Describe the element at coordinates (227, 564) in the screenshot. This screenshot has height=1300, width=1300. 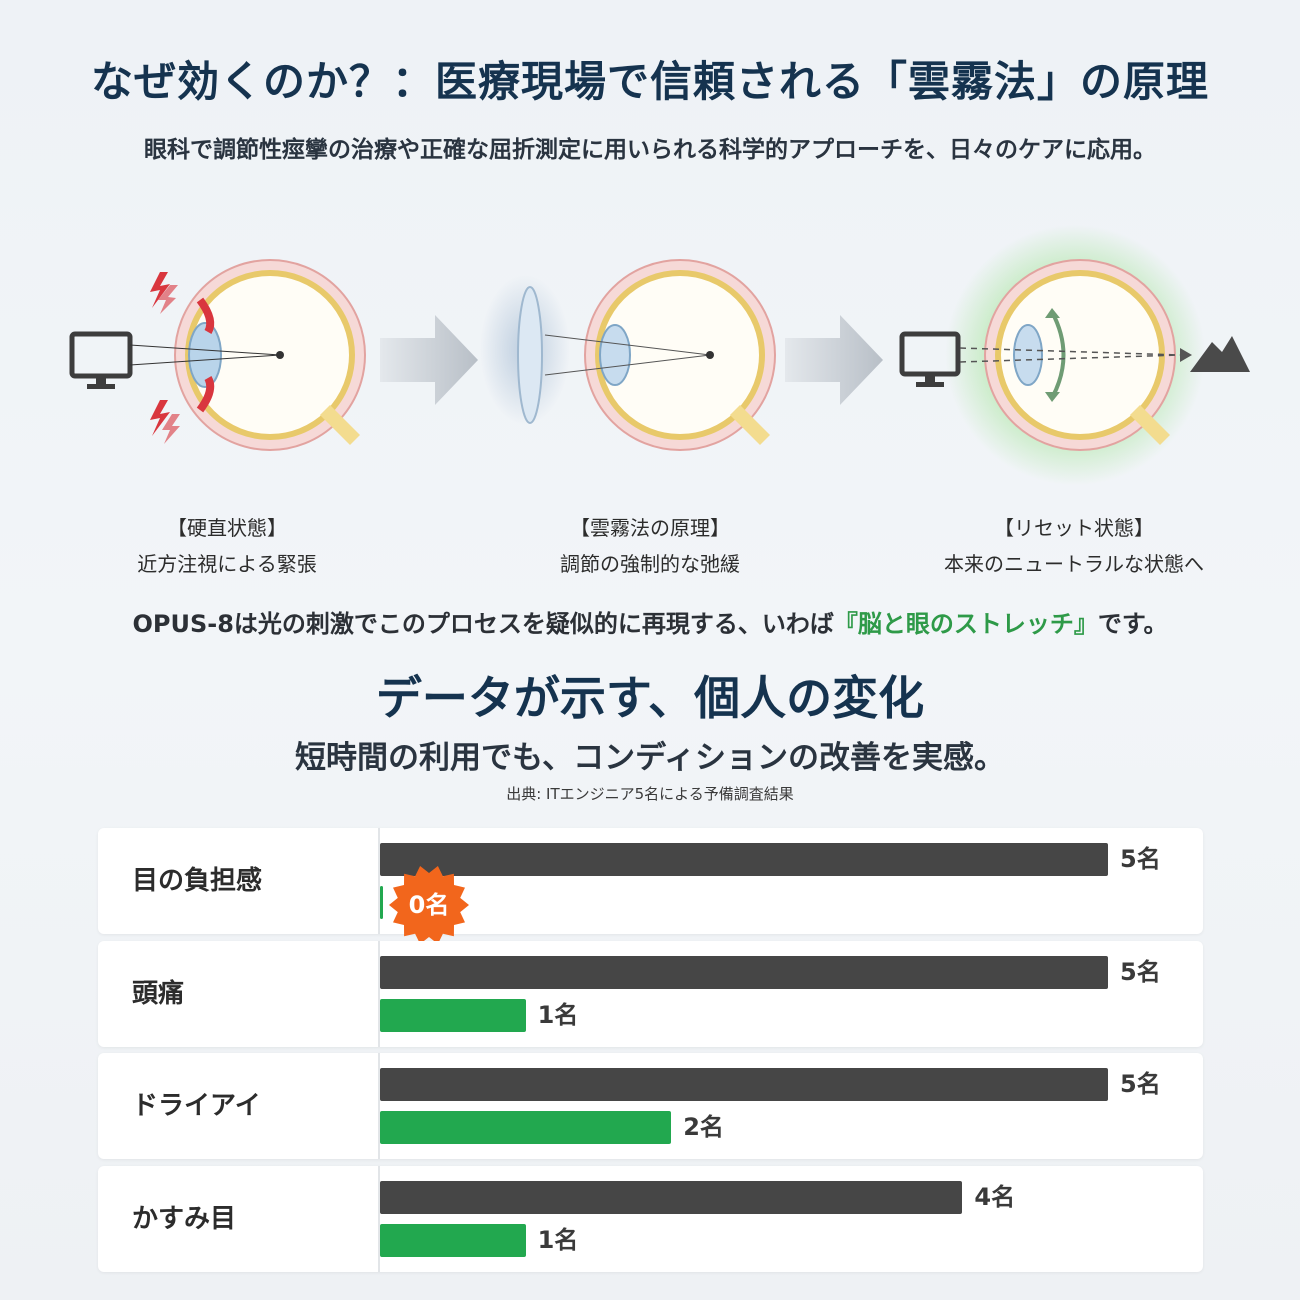
I see `stage-1-desc: 近方注視による緊張` at that location.